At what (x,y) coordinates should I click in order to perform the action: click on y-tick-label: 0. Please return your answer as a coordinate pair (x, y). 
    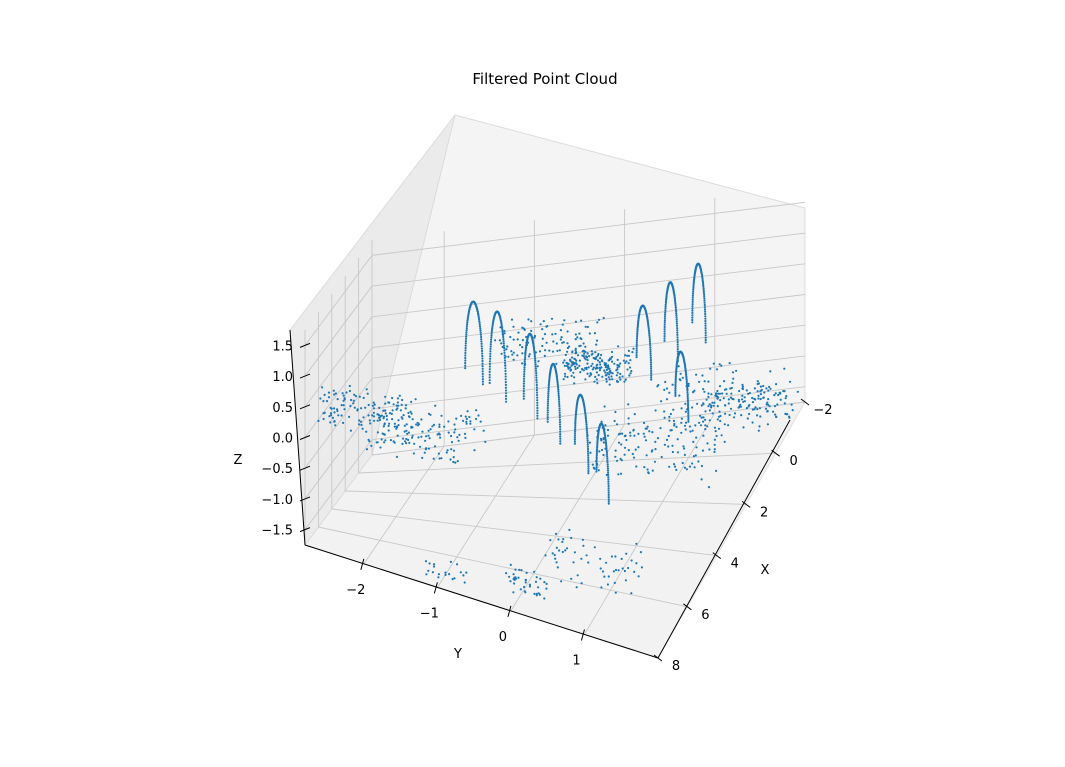
    Looking at the image, I should click on (503, 637).